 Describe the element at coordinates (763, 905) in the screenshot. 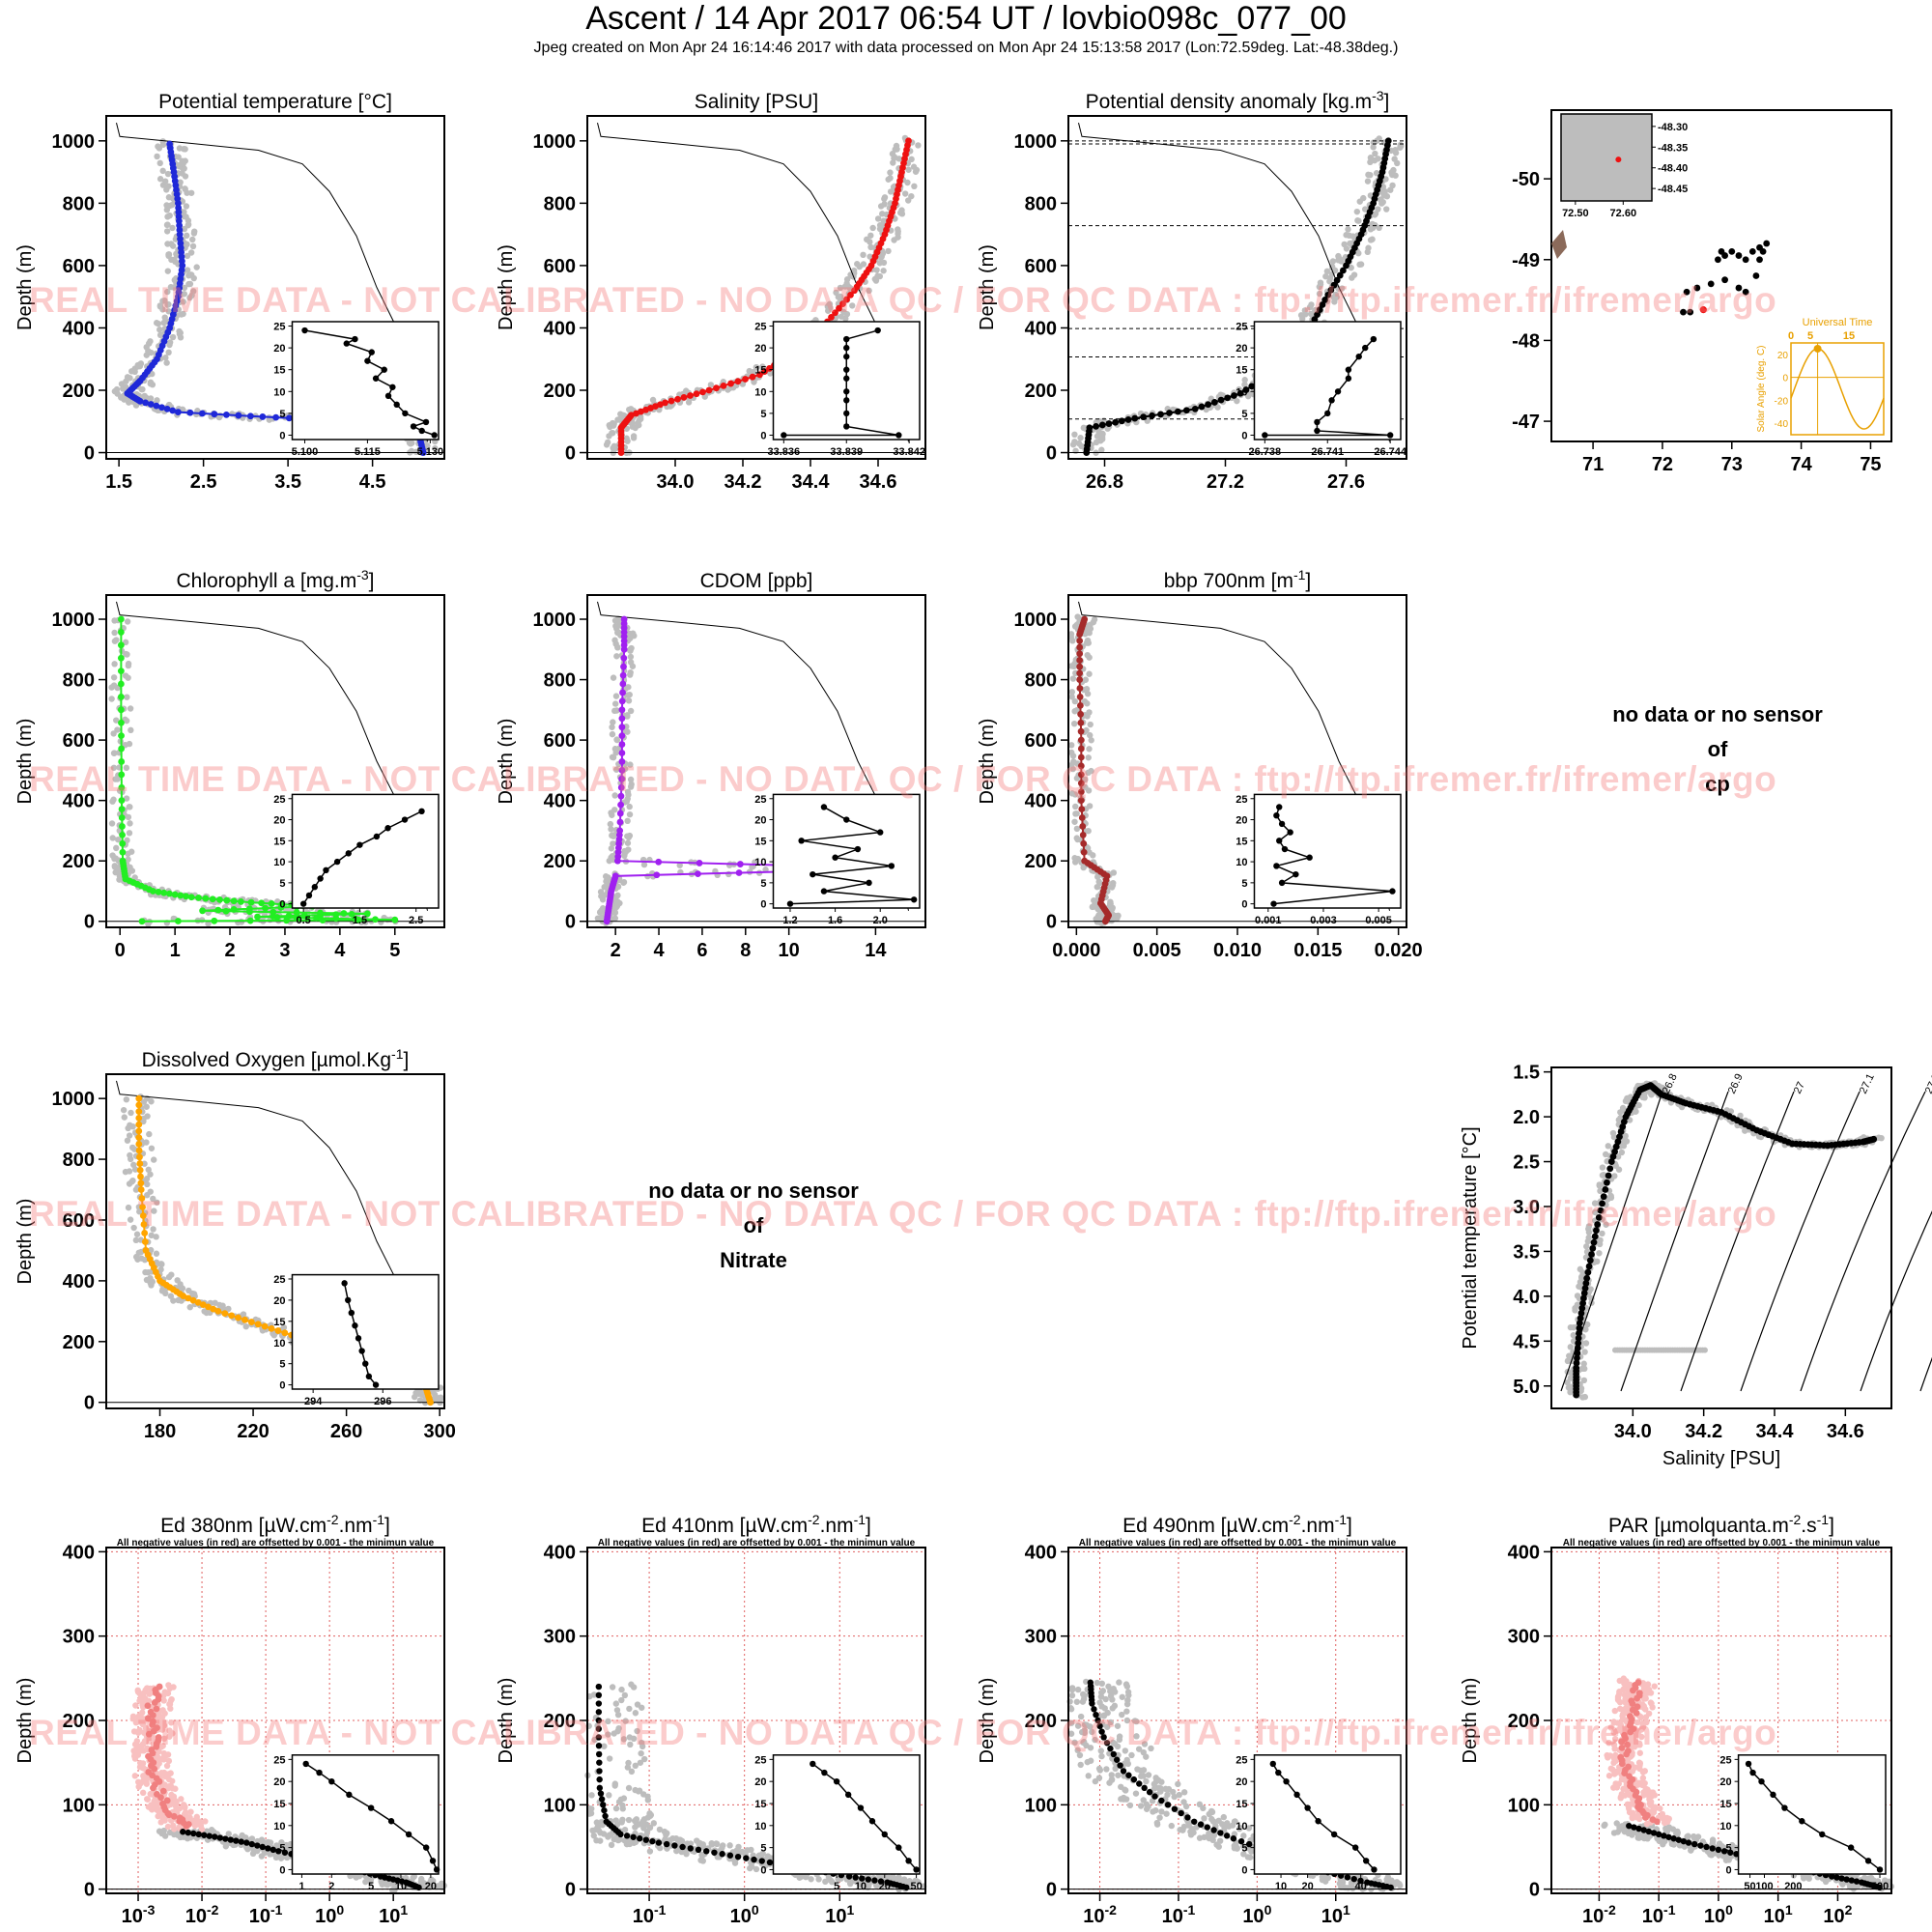

I see `cdom-inset-ytick-label: 0` at that location.